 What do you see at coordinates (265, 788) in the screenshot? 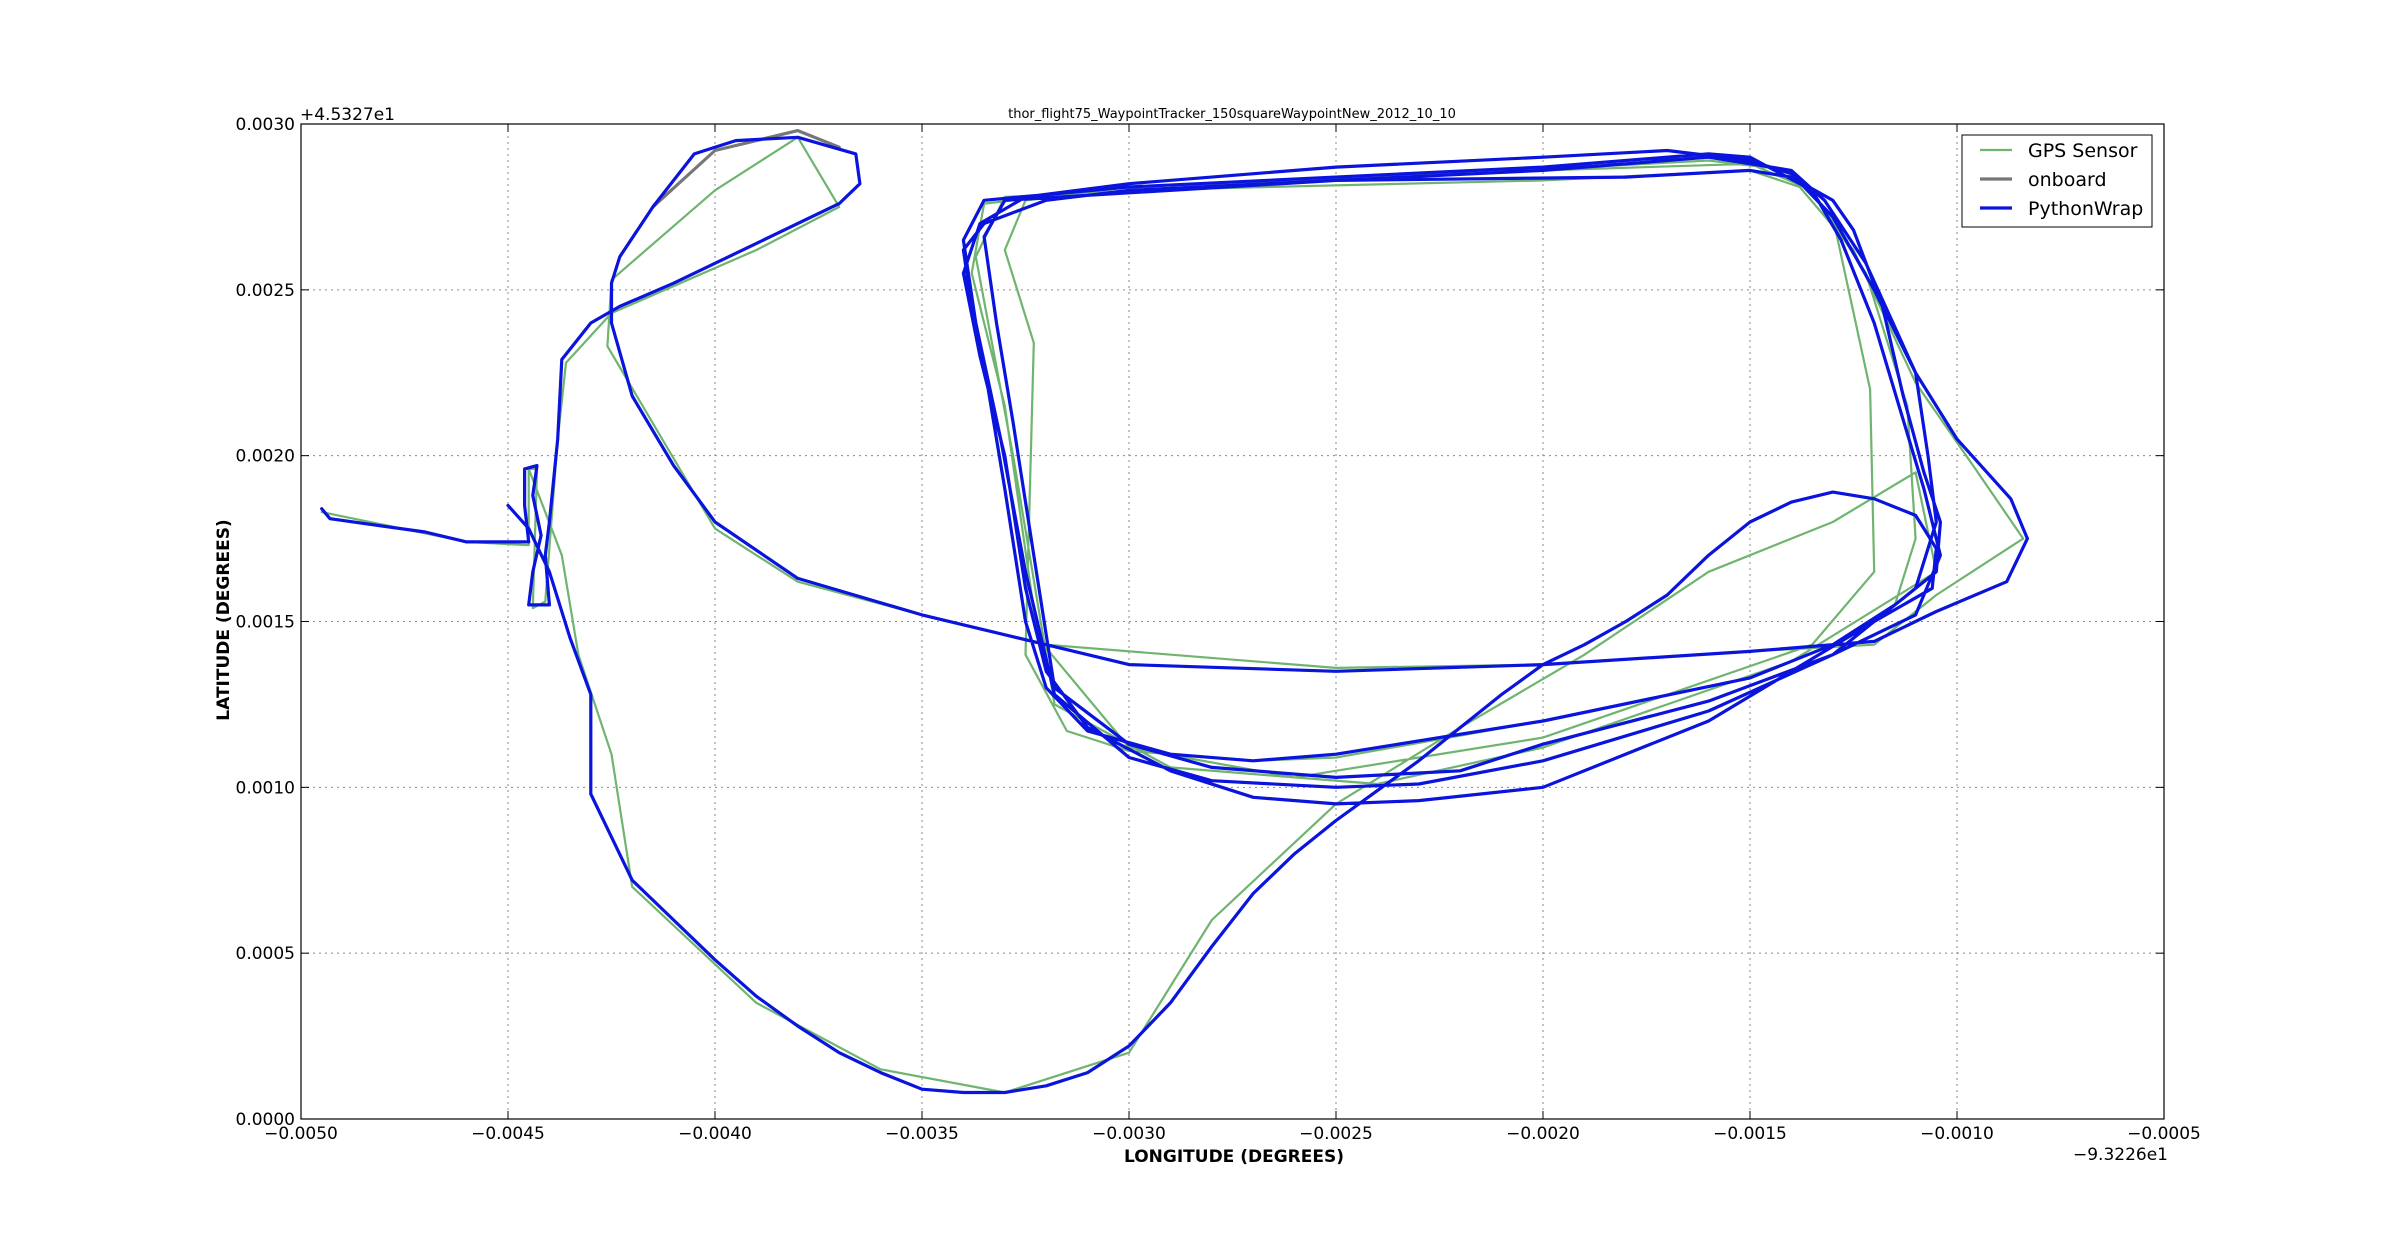
I see `y-tick-label: 0.0010` at bounding box center [265, 788].